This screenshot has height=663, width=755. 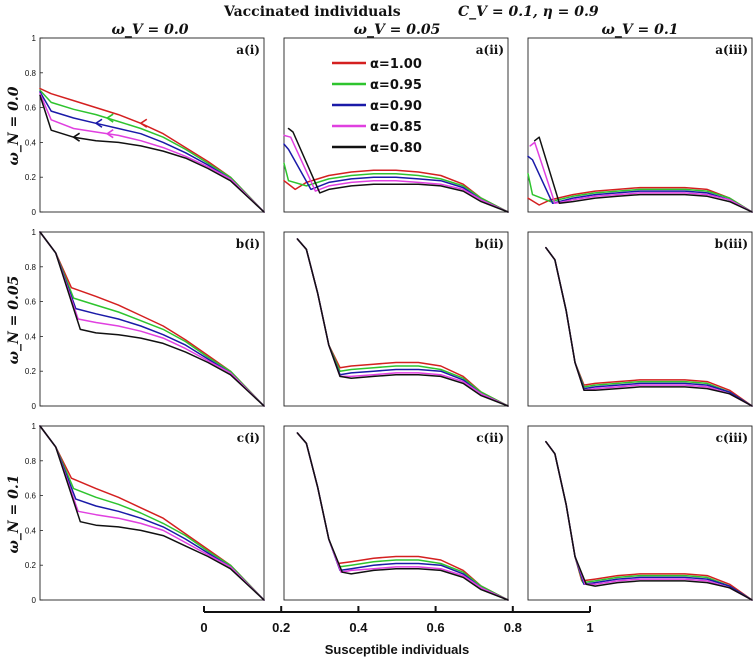 I want to click on panel-c(iii): c(iii), so click(x=640, y=513).